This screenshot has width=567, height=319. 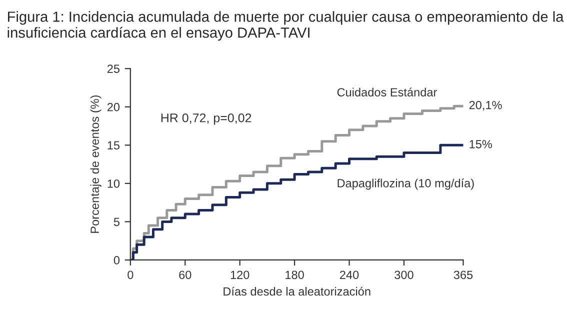 I want to click on y-tick-label: 5, so click(x=117, y=222).